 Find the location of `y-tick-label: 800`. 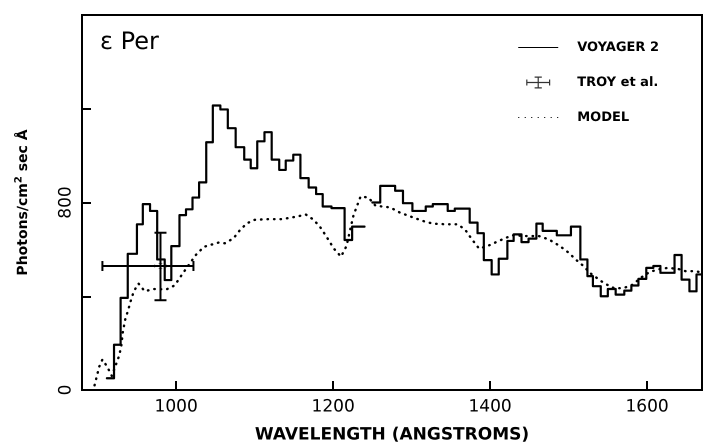

y-tick-label: 800 is located at coordinates (66, 202).